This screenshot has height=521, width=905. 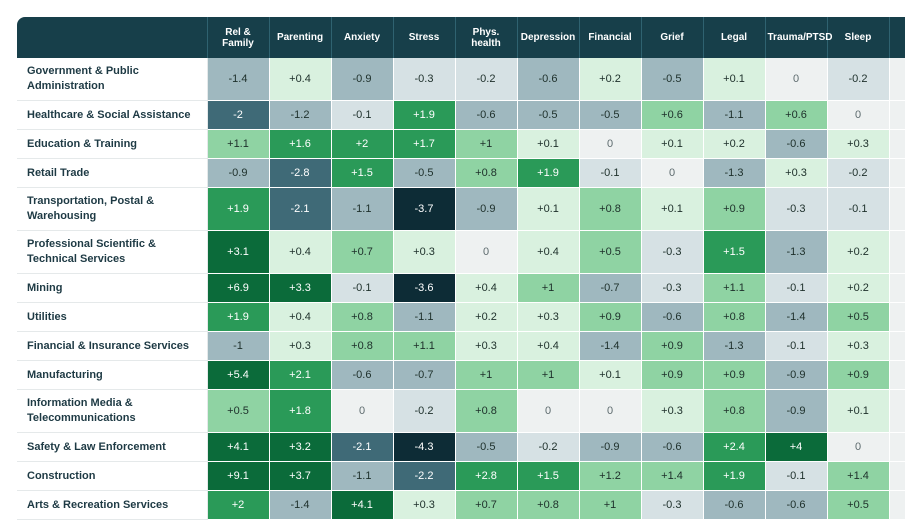 What do you see at coordinates (238, 346) in the screenshot?
I see `heatmap-cell: -1` at bounding box center [238, 346].